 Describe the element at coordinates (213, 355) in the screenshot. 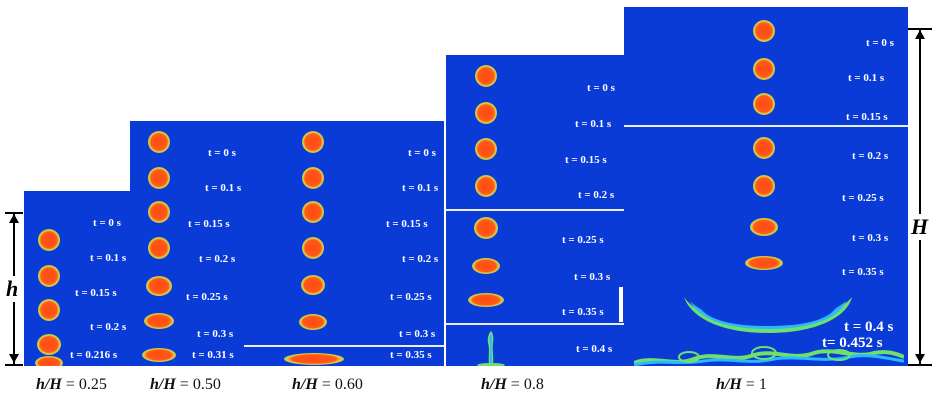

I see `time-label: t = 0.31 s` at that location.